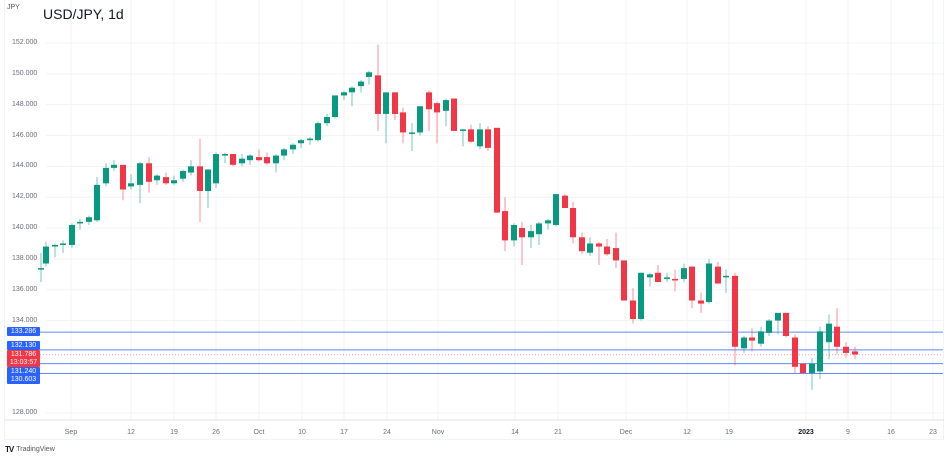 The image size is (950, 458). What do you see at coordinates (25, 104) in the screenshot?
I see `price-axis-label: 148.000` at bounding box center [25, 104].